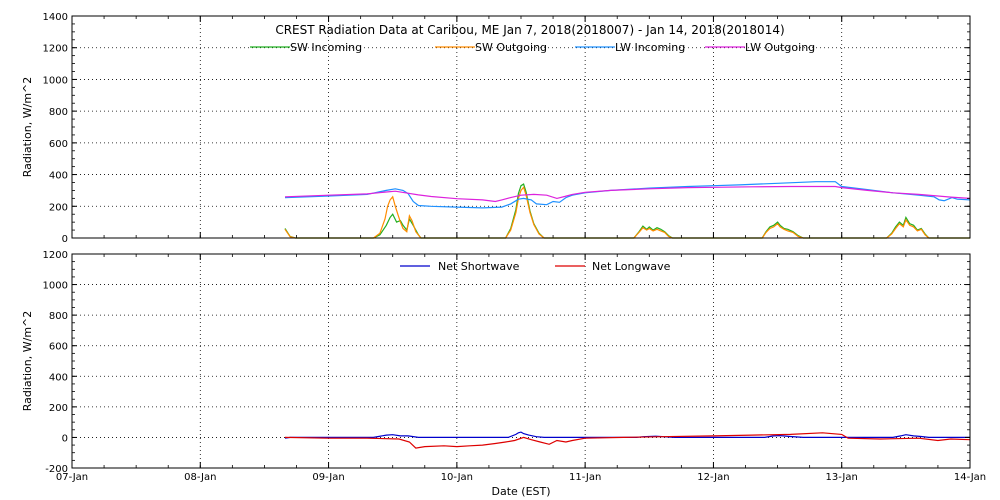 This screenshot has width=1000, height=500. I want to click on x-axis-title: Date (EST), so click(520, 491).